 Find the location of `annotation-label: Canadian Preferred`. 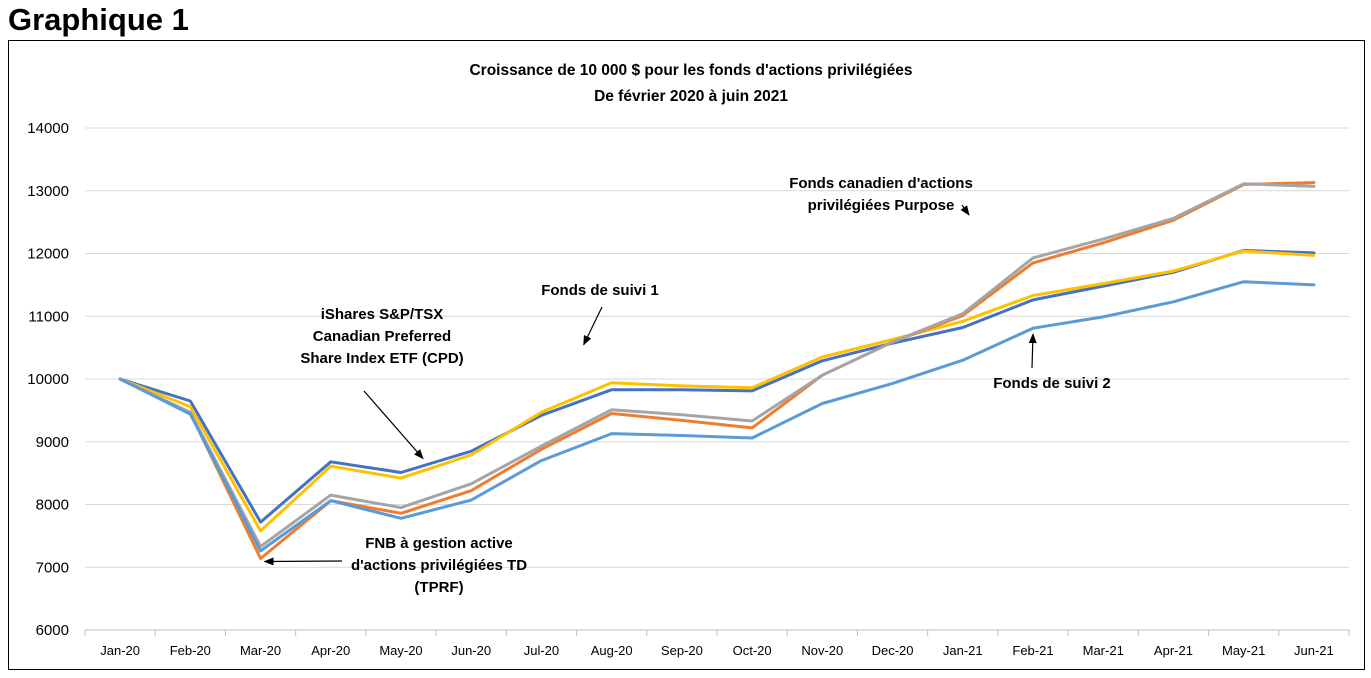

annotation-label: Canadian Preferred is located at coordinates (382, 336).